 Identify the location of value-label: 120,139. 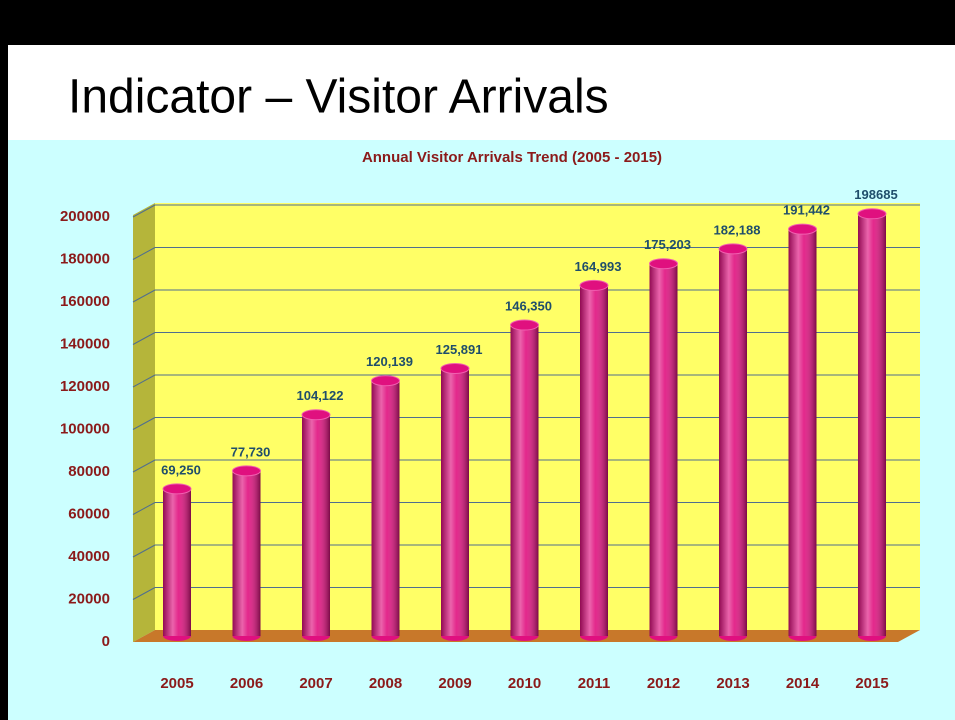
(389, 361).